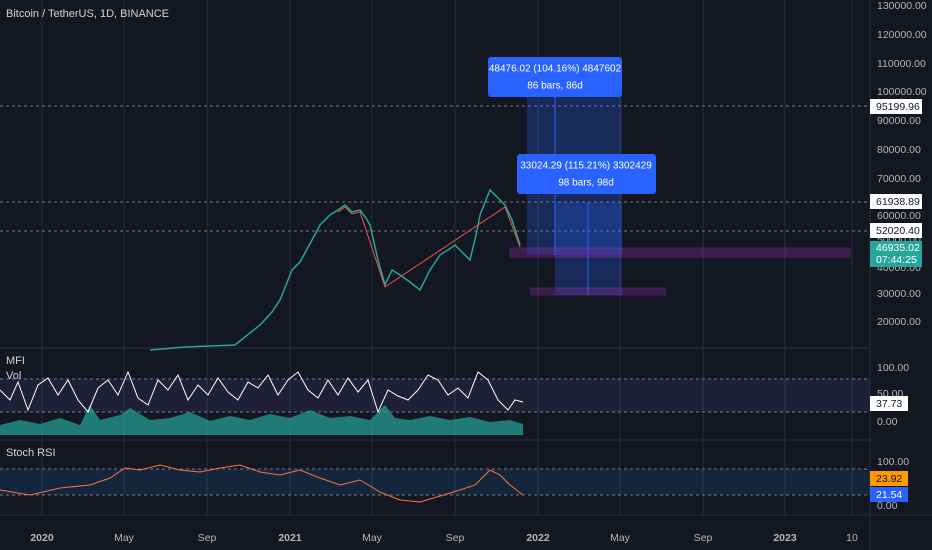 The height and width of the screenshot is (550, 932). I want to click on marker: 23.92, so click(889, 479).